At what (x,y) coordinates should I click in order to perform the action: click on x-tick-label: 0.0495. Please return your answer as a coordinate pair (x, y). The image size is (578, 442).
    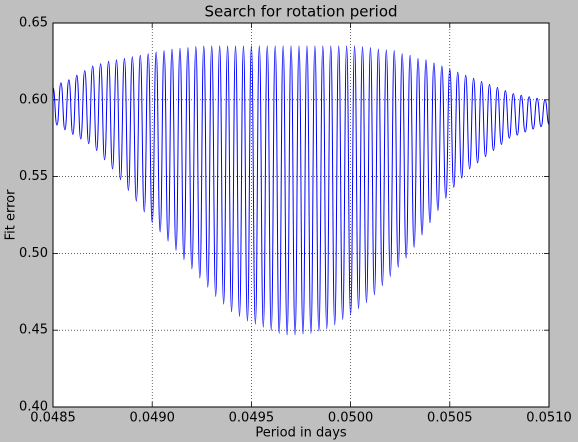
    Looking at the image, I should click on (252, 418).